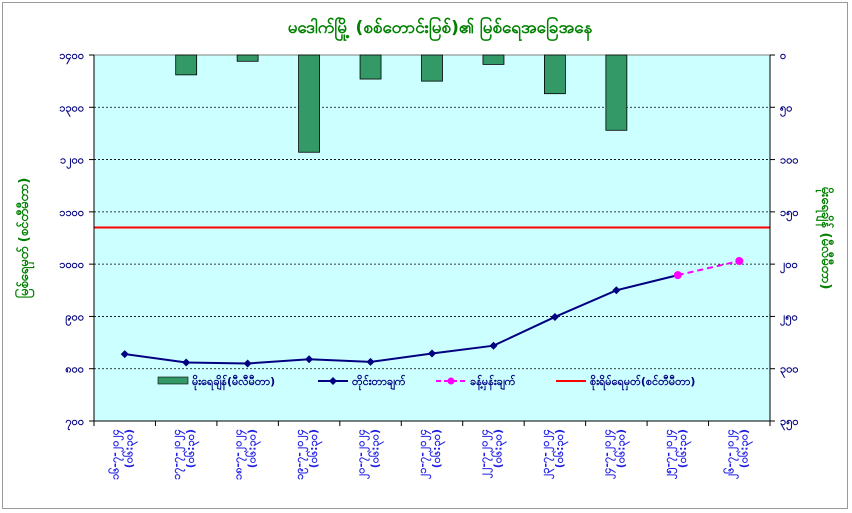 This screenshot has width=852, height=513. What do you see at coordinates (642, 382) in the screenshot?
I see `legend-label-warning: စိုးရိမ်ရေမှတ်(စင်တီမီတာ)` at bounding box center [642, 382].